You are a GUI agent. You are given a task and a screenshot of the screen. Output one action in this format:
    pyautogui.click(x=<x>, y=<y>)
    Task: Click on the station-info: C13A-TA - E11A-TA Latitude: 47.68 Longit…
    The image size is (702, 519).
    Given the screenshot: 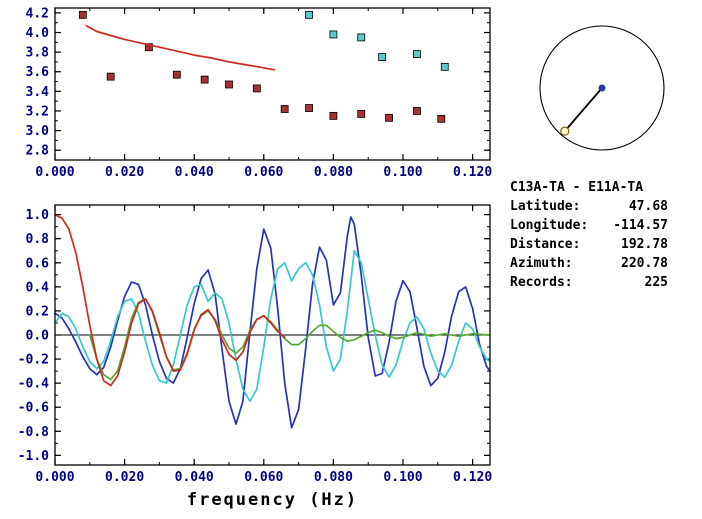 What is the action you would take?
    pyautogui.click(x=596, y=235)
    